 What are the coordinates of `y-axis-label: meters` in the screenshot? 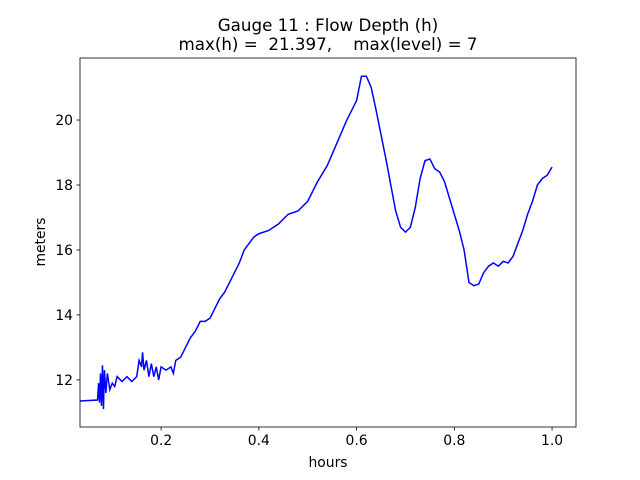 It's located at (41, 241).